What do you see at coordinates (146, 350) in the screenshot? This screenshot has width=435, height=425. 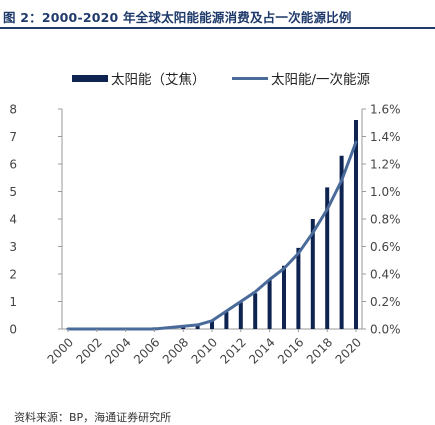 I see `x-tick-label: 2006` at bounding box center [146, 350].